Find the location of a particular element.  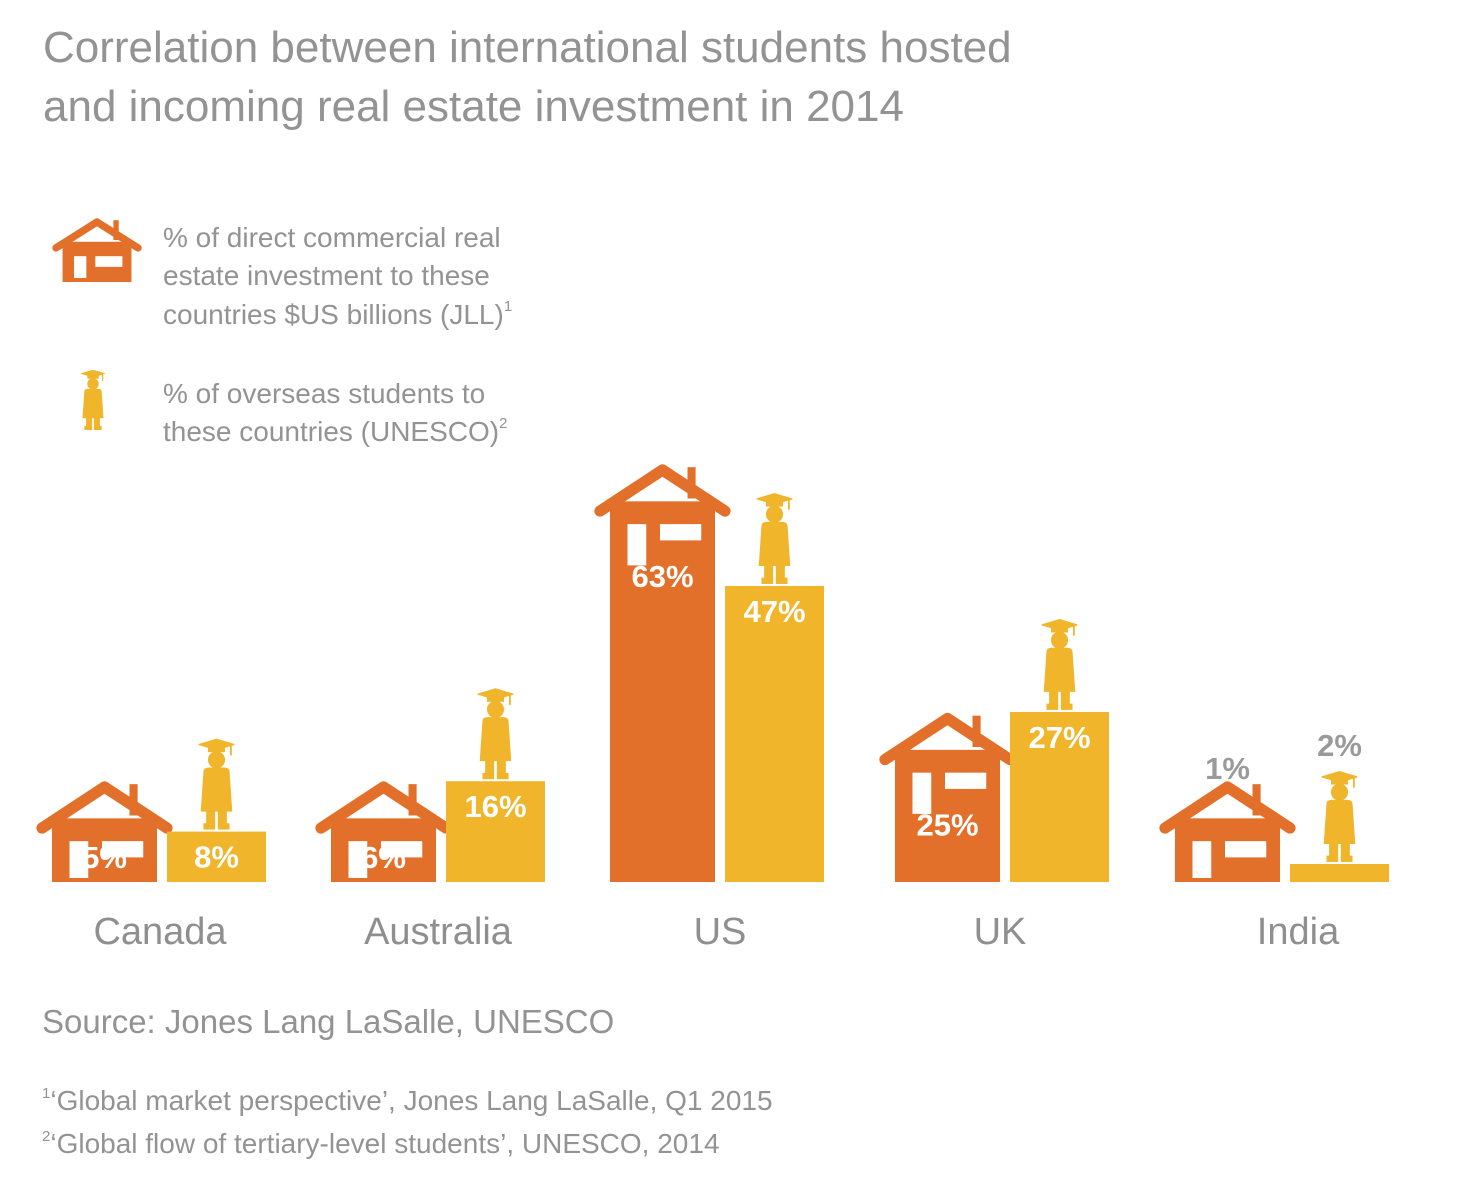

value-label-students-canada: 8% is located at coordinates (216, 857).